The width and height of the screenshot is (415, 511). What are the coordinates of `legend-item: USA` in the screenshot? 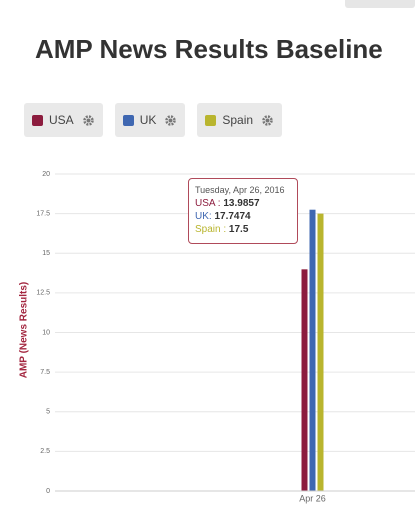 It's located at (63, 120).